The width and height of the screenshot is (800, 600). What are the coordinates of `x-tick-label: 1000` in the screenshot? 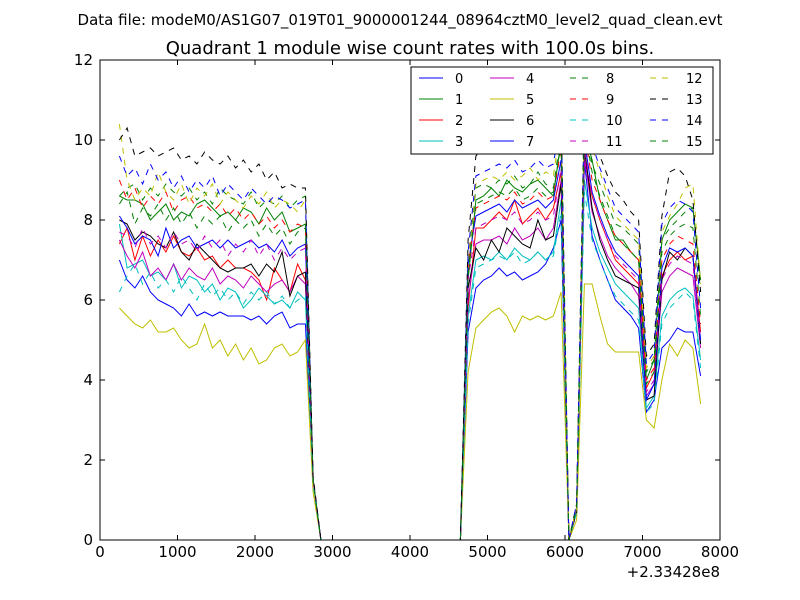 It's located at (177, 552).